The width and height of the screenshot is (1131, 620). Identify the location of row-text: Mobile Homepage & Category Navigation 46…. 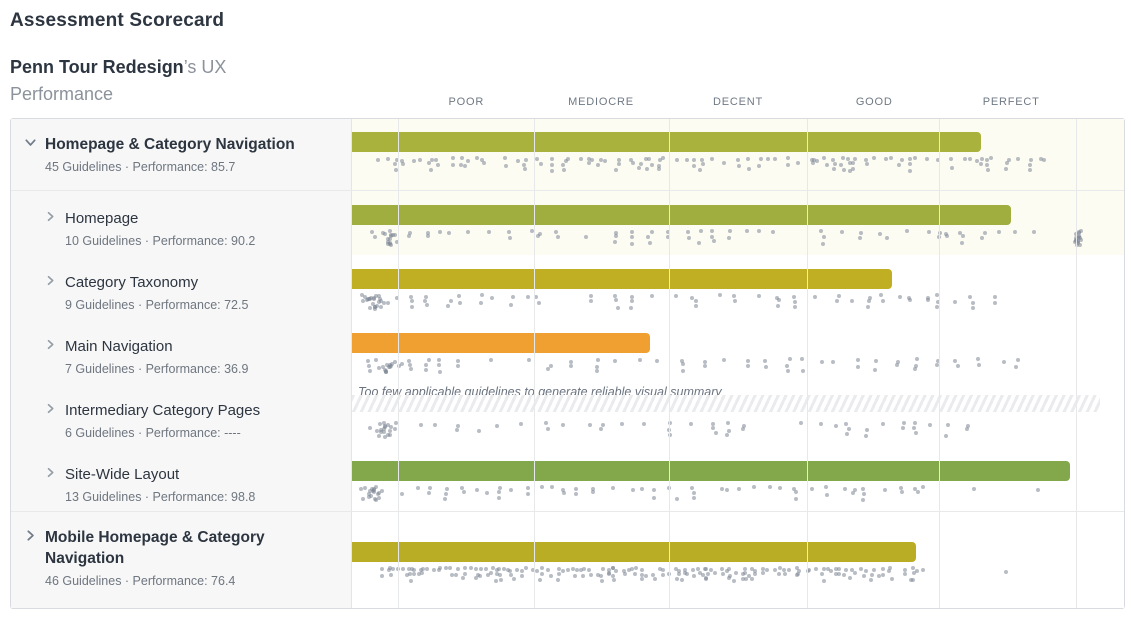
(192, 557).